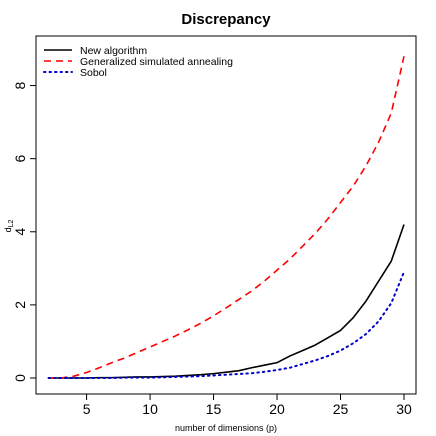 This screenshot has width=436, height=436. I want to click on y-tick-label: 8, so click(20, 85).